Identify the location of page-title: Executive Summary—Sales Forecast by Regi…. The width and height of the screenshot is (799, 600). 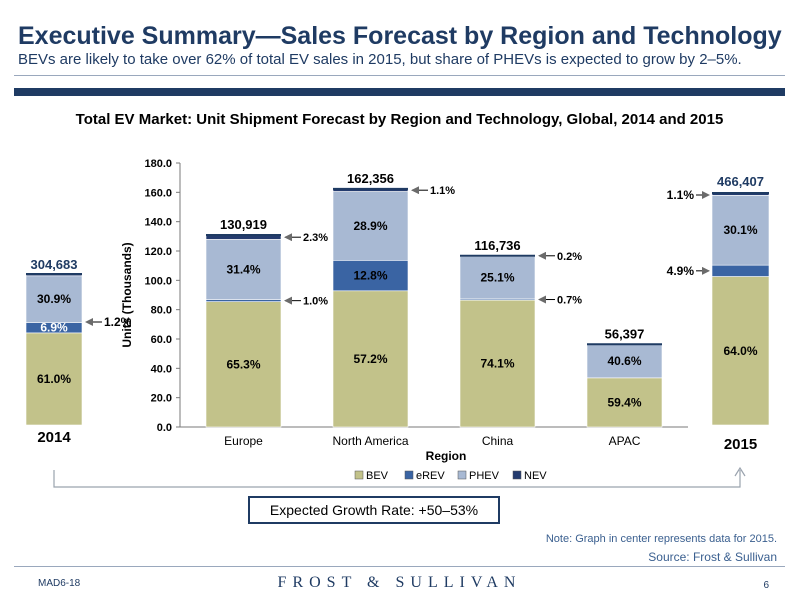
(400, 36).